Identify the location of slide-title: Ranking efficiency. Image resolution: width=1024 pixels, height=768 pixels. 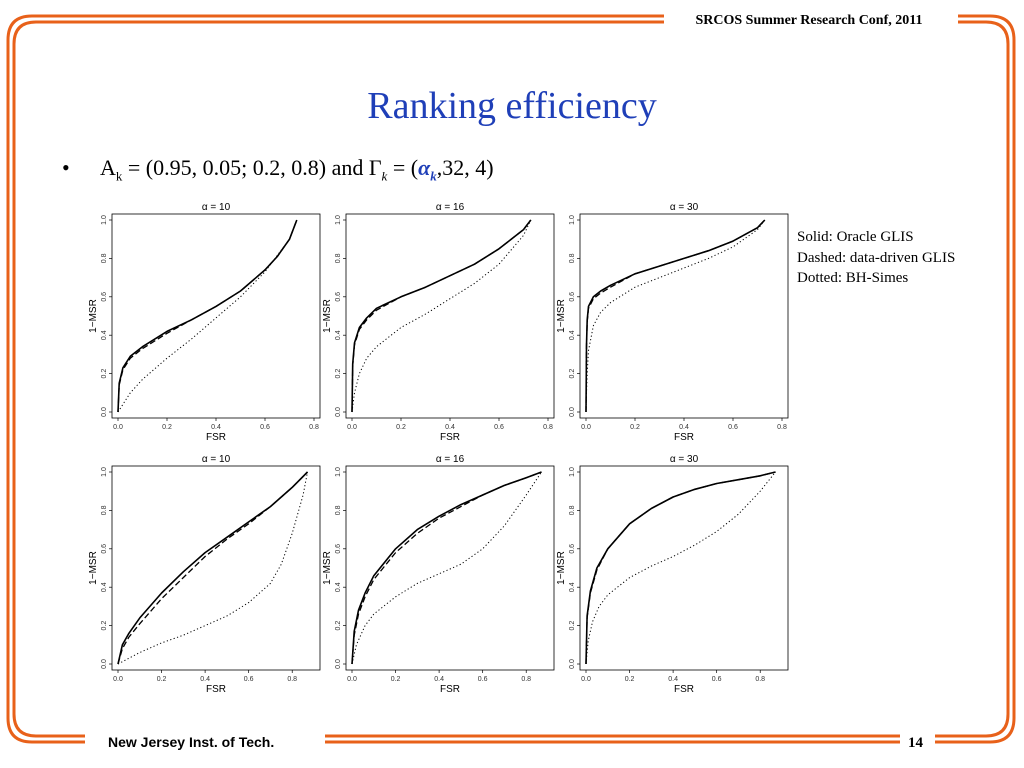
(512, 106).